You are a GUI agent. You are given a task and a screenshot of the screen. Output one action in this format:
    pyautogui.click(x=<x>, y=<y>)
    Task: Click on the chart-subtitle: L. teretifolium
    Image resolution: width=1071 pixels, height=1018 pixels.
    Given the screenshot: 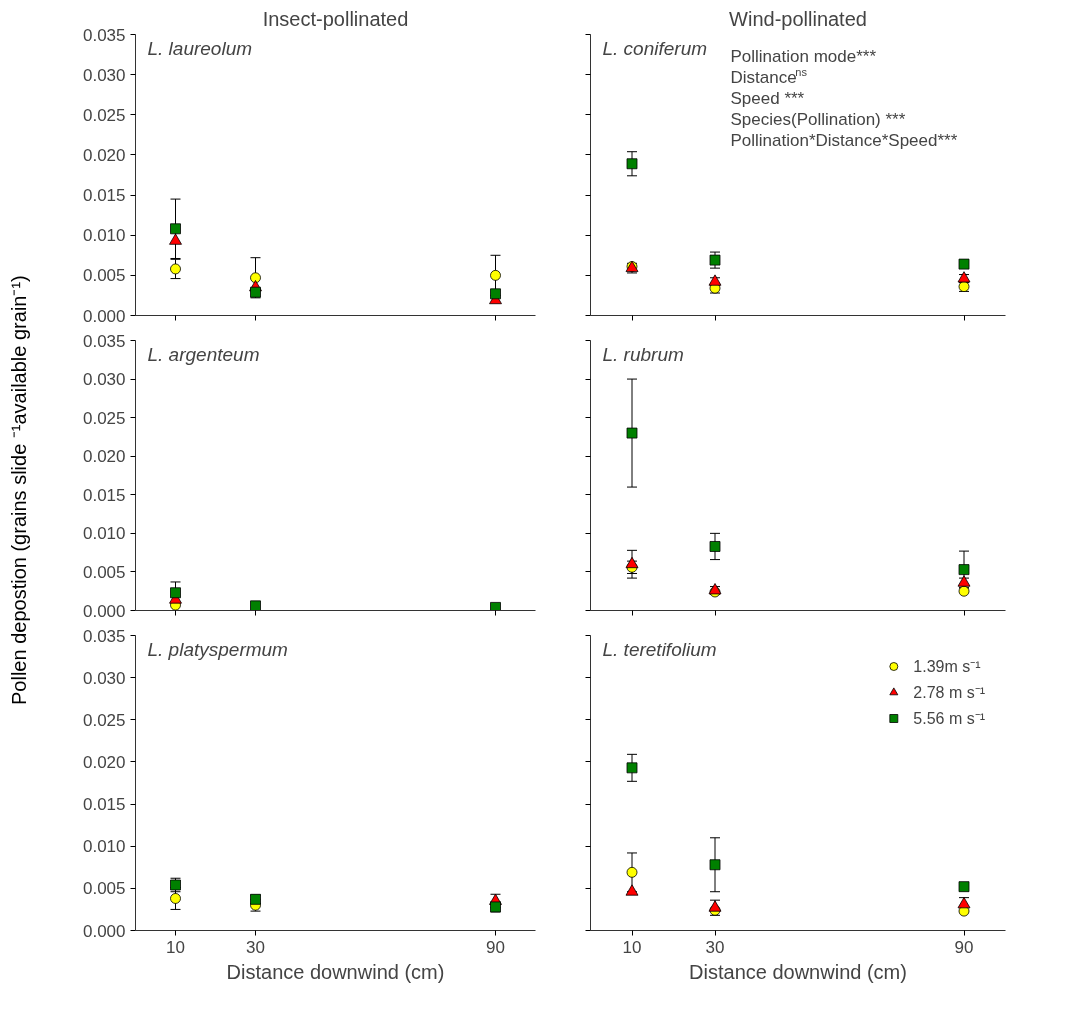 What is the action you would take?
    pyautogui.click(x=659, y=649)
    